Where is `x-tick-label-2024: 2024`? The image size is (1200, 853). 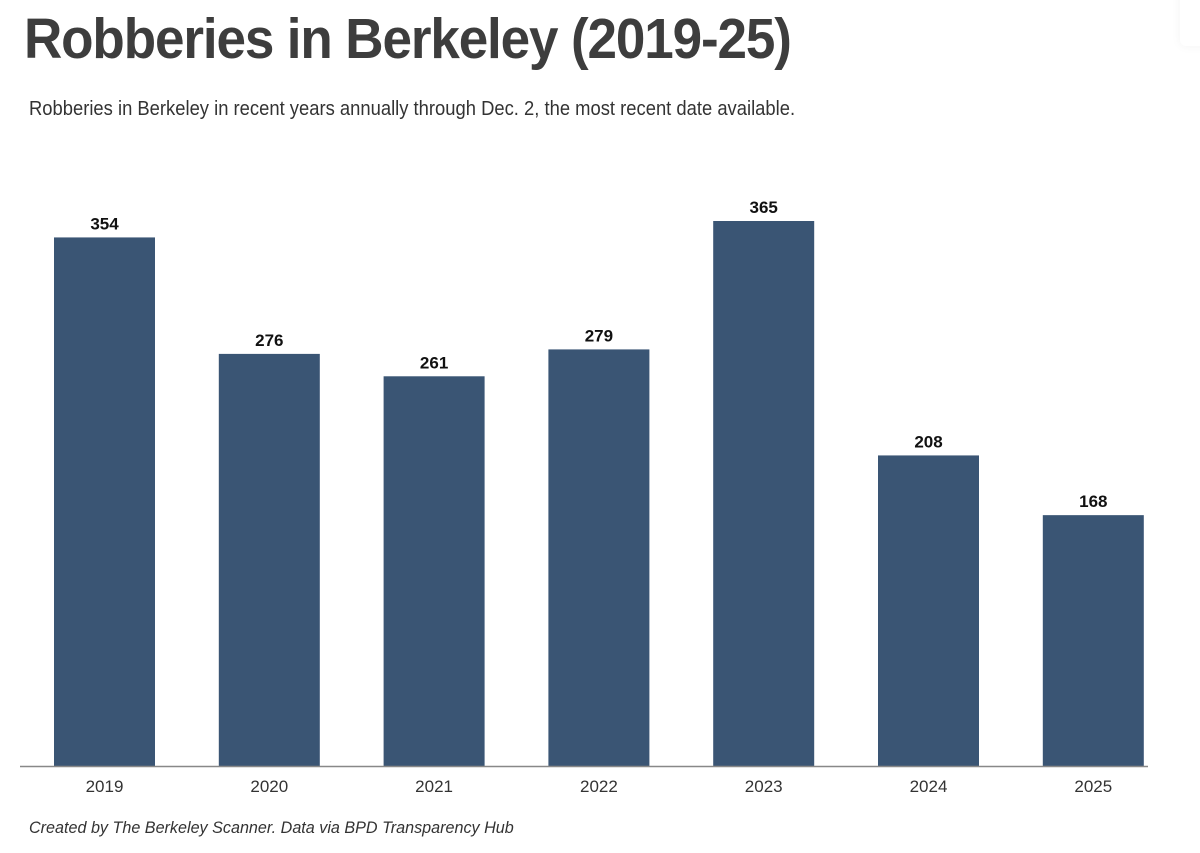 x-tick-label-2024: 2024 is located at coordinates (929, 786).